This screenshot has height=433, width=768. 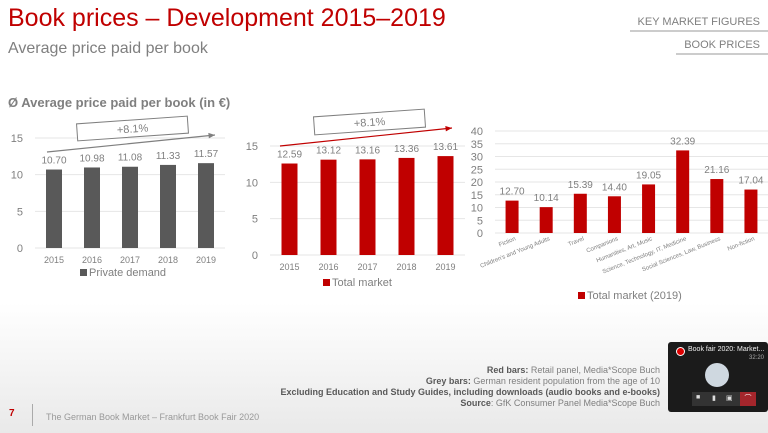 I want to click on data-label: 10.98, so click(x=91, y=158).